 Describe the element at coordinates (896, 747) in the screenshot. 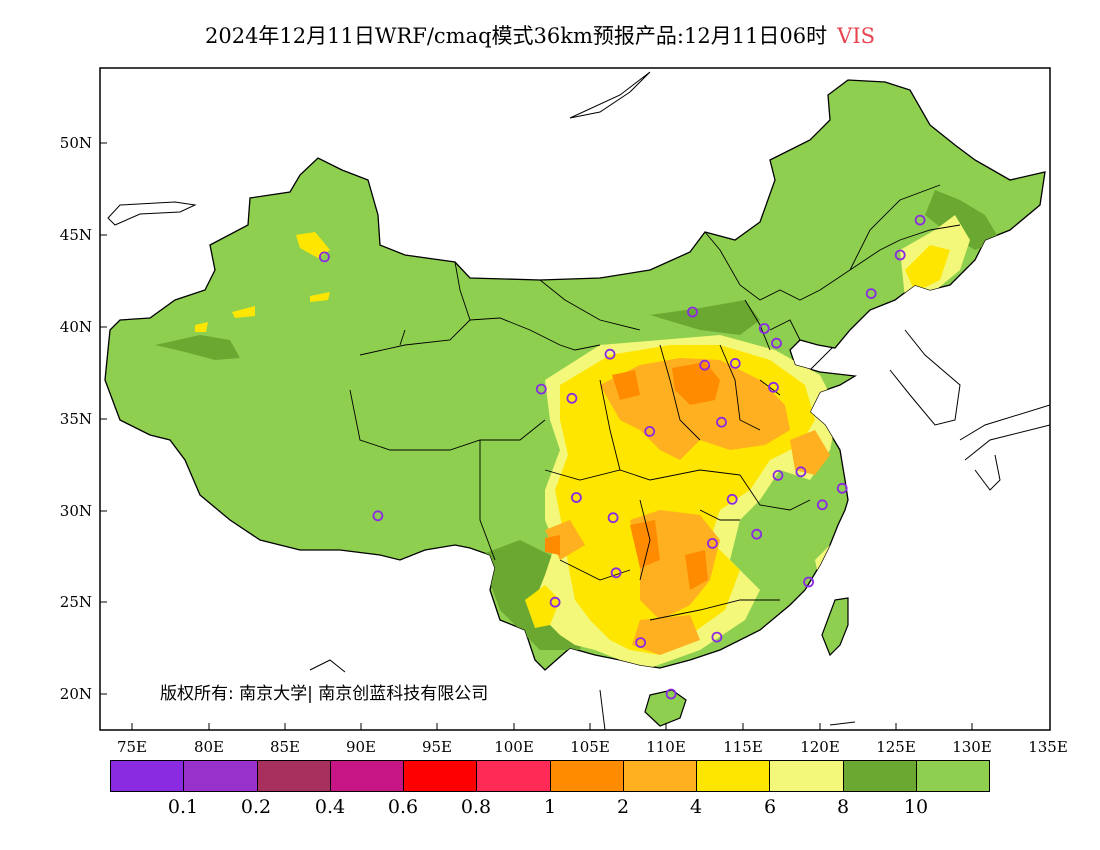

I see `lon-label-125e: 125E` at that location.